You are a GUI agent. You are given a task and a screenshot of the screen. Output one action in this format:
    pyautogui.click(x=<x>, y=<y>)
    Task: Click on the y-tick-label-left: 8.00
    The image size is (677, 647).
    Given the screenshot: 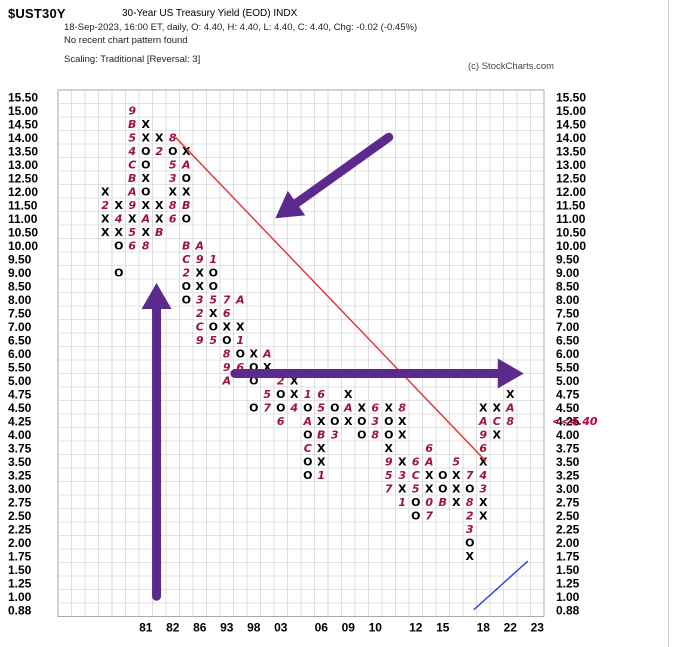 What is the action you would take?
    pyautogui.click(x=20, y=300)
    